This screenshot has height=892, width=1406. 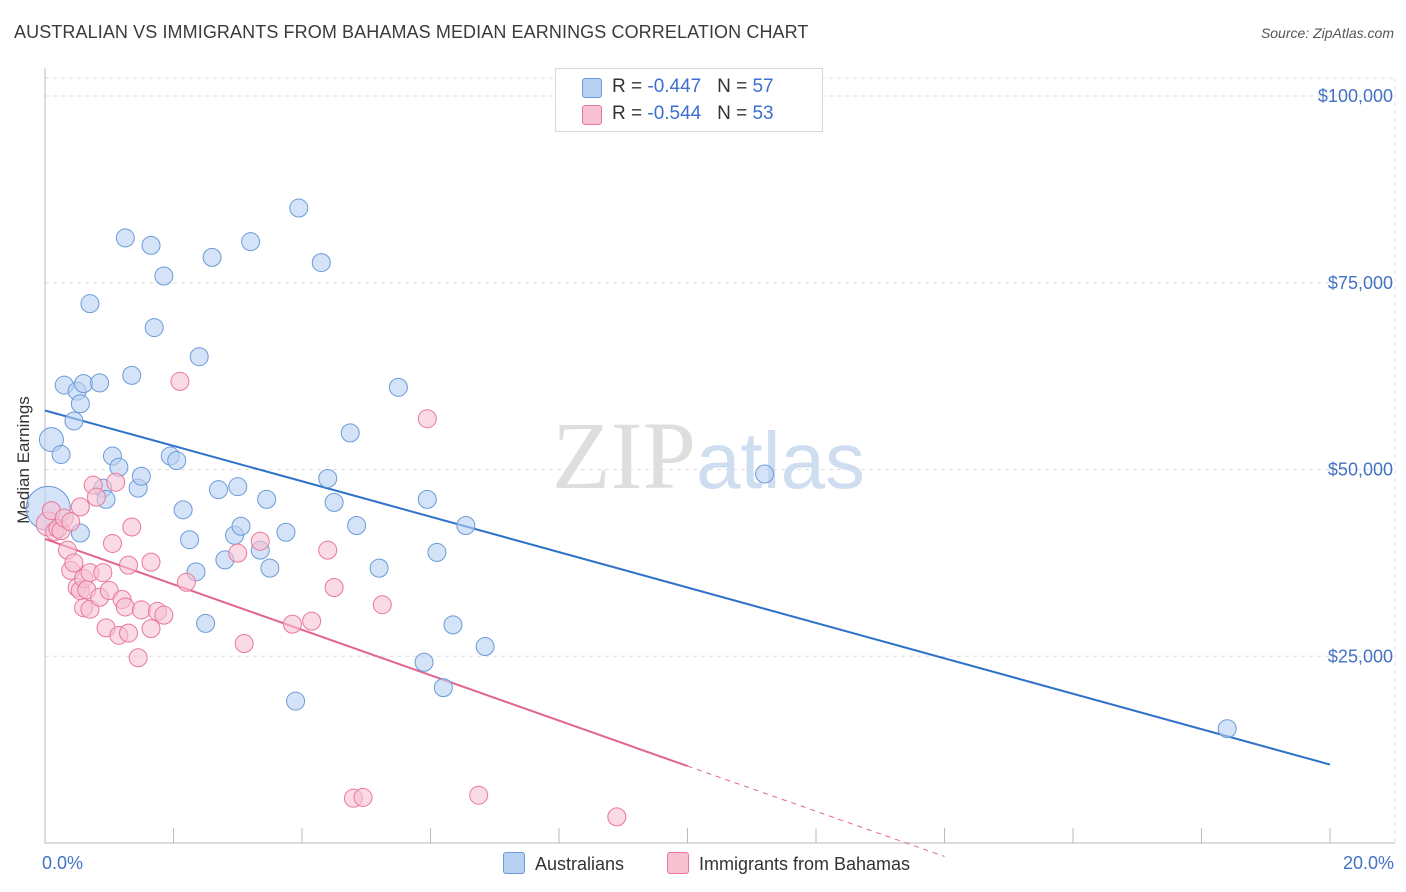 I want to click on stats-legend: R = -0.447 N = 57 R = -0.544 N = 53, so click(x=689, y=100).